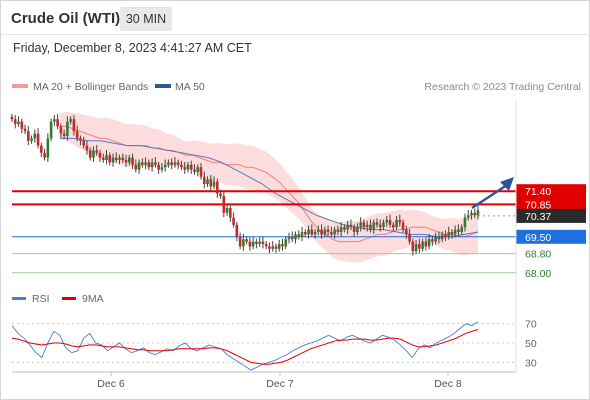 The height and width of the screenshot is (400, 590). I want to click on x-tick-label: Dec 7, so click(280, 384).